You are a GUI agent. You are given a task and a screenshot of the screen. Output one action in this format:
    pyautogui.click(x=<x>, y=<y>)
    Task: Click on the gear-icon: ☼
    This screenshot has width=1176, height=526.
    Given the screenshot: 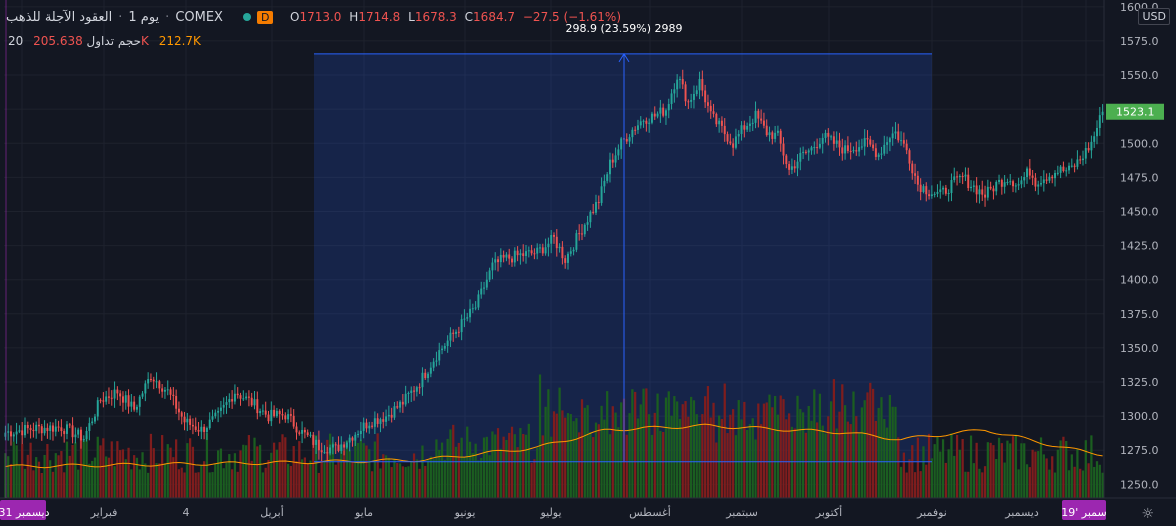 What is the action you would take?
    pyautogui.click(x=1147, y=514)
    